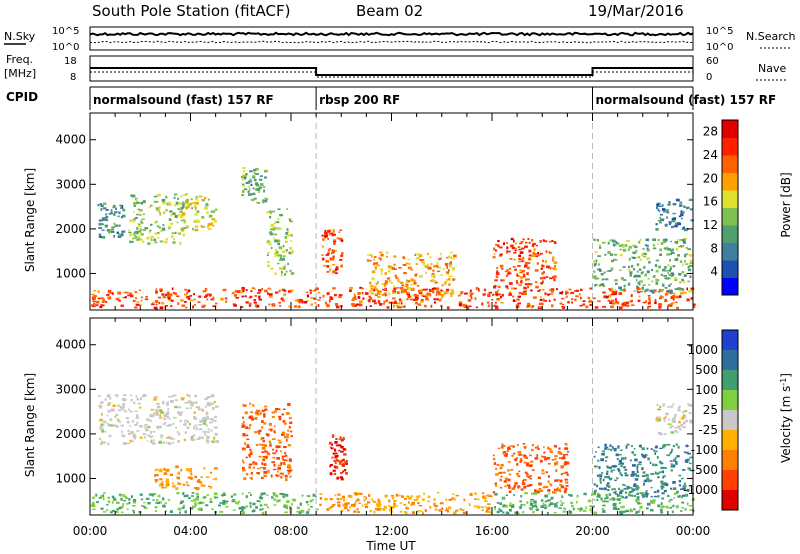 The width and height of the screenshot is (800, 554). I want to click on y-tick-label: 4000, so click(70, 140).